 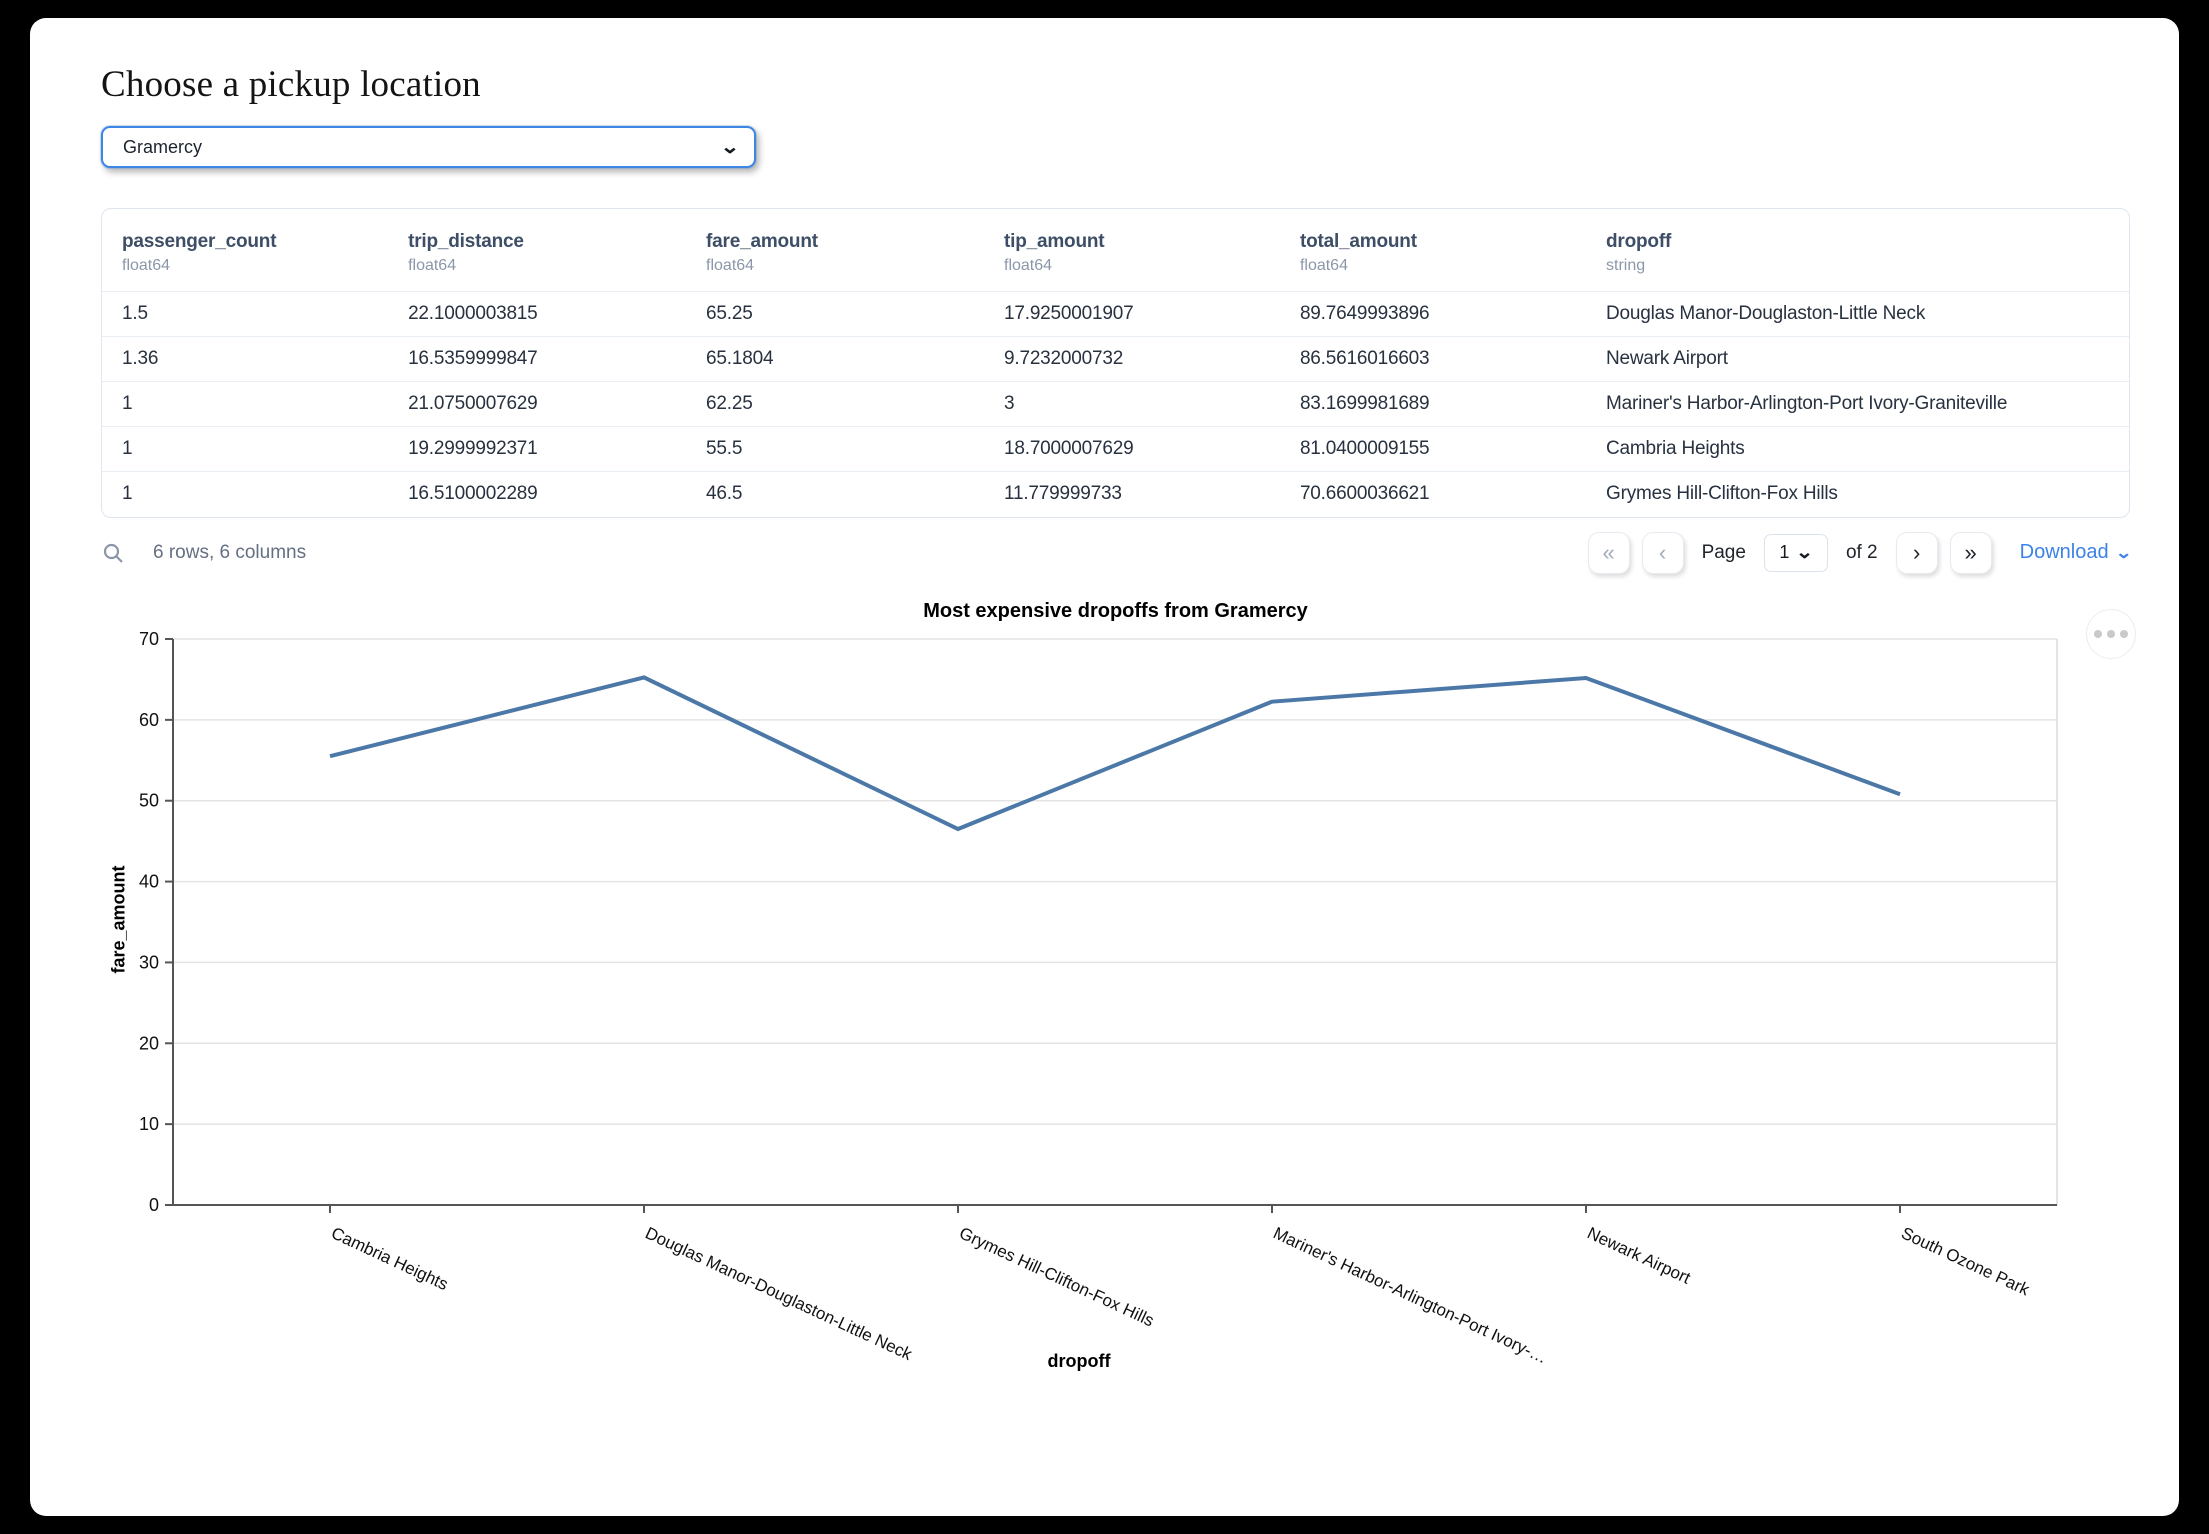 What do you see at coordinates (1861, 552) in the screenshot?
I see `page-count-label: of 2` at bounding box center [1861, 552].